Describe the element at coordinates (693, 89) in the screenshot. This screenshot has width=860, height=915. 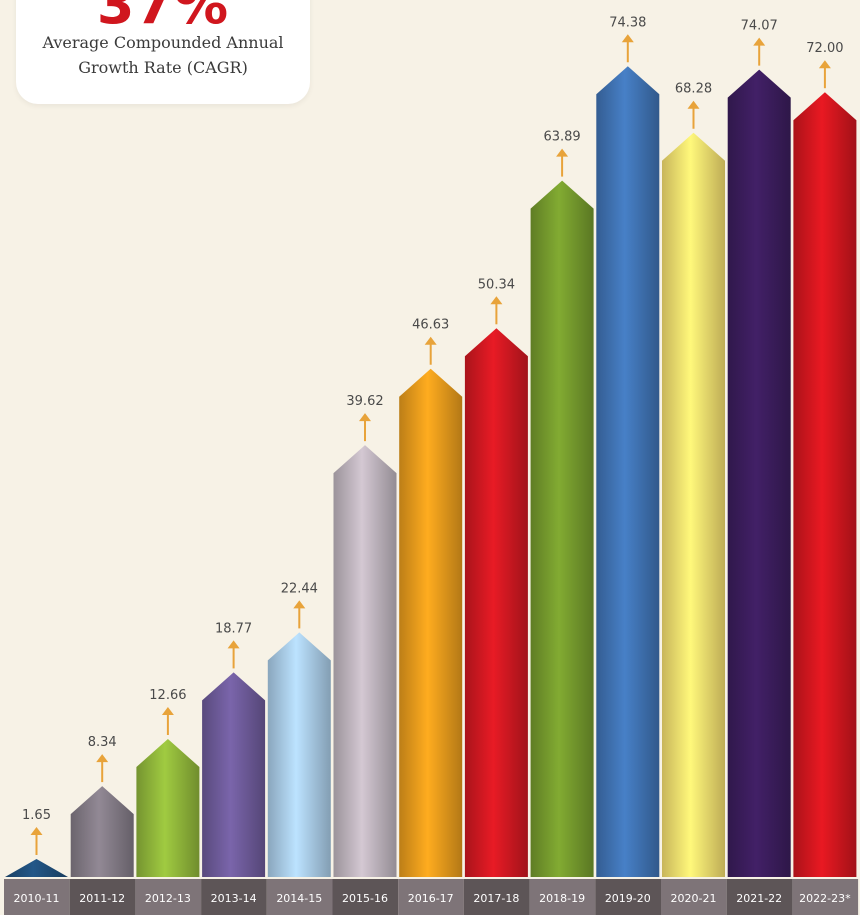
I see `value-label: 68.28` at that location.